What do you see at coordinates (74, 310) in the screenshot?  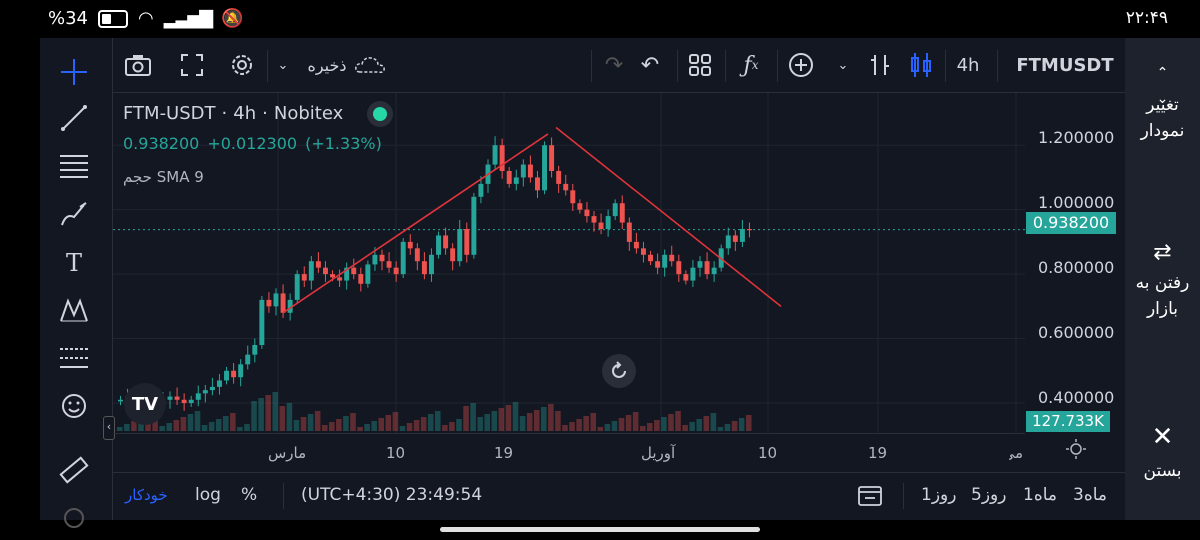 I see `pattern-icon` at bounding box center [74, 310].